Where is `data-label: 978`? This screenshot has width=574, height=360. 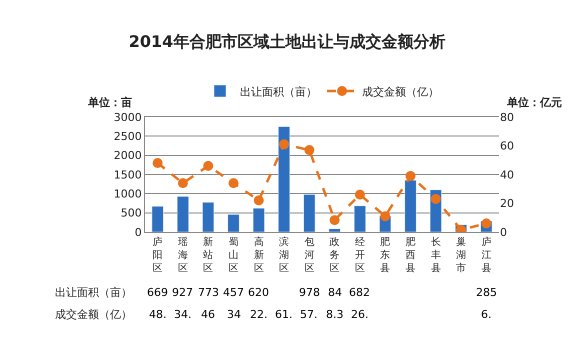
data-label: 978 is located at coordinates (309, 292).